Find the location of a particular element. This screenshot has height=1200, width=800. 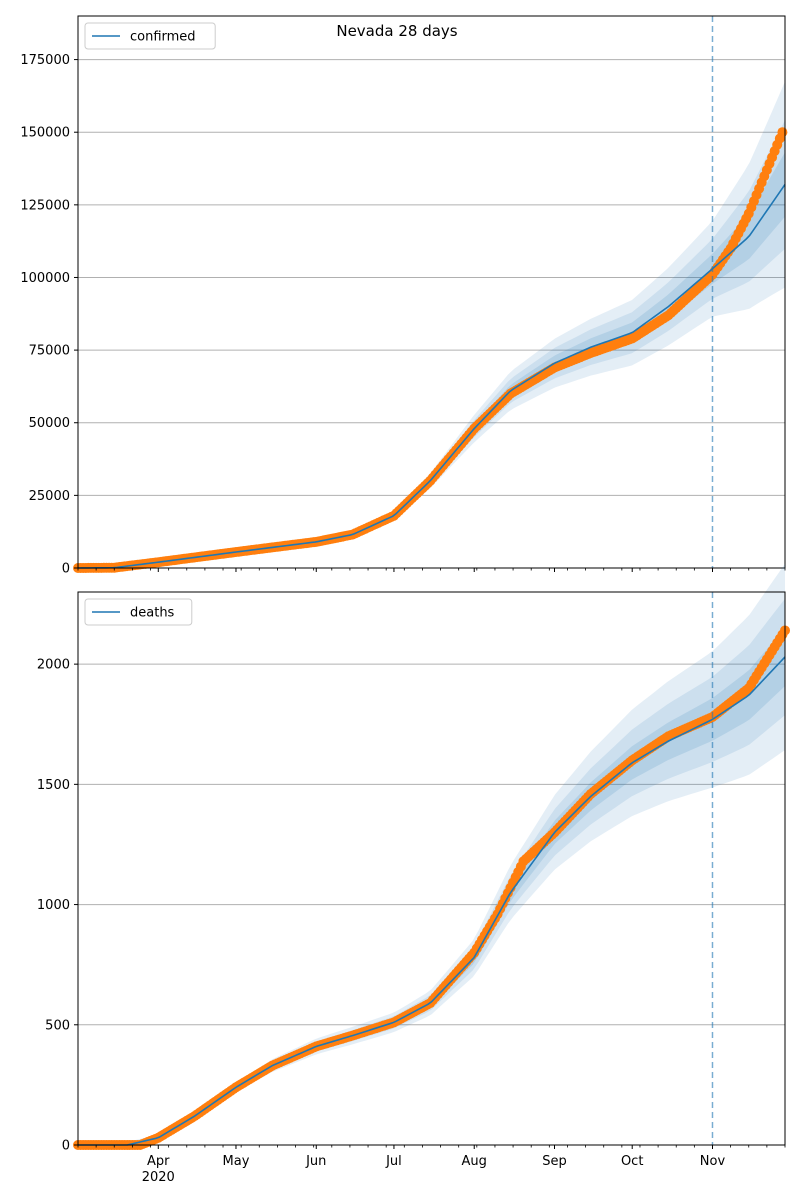

y-tick-label: 50000 is located at coordinates (49, 423).